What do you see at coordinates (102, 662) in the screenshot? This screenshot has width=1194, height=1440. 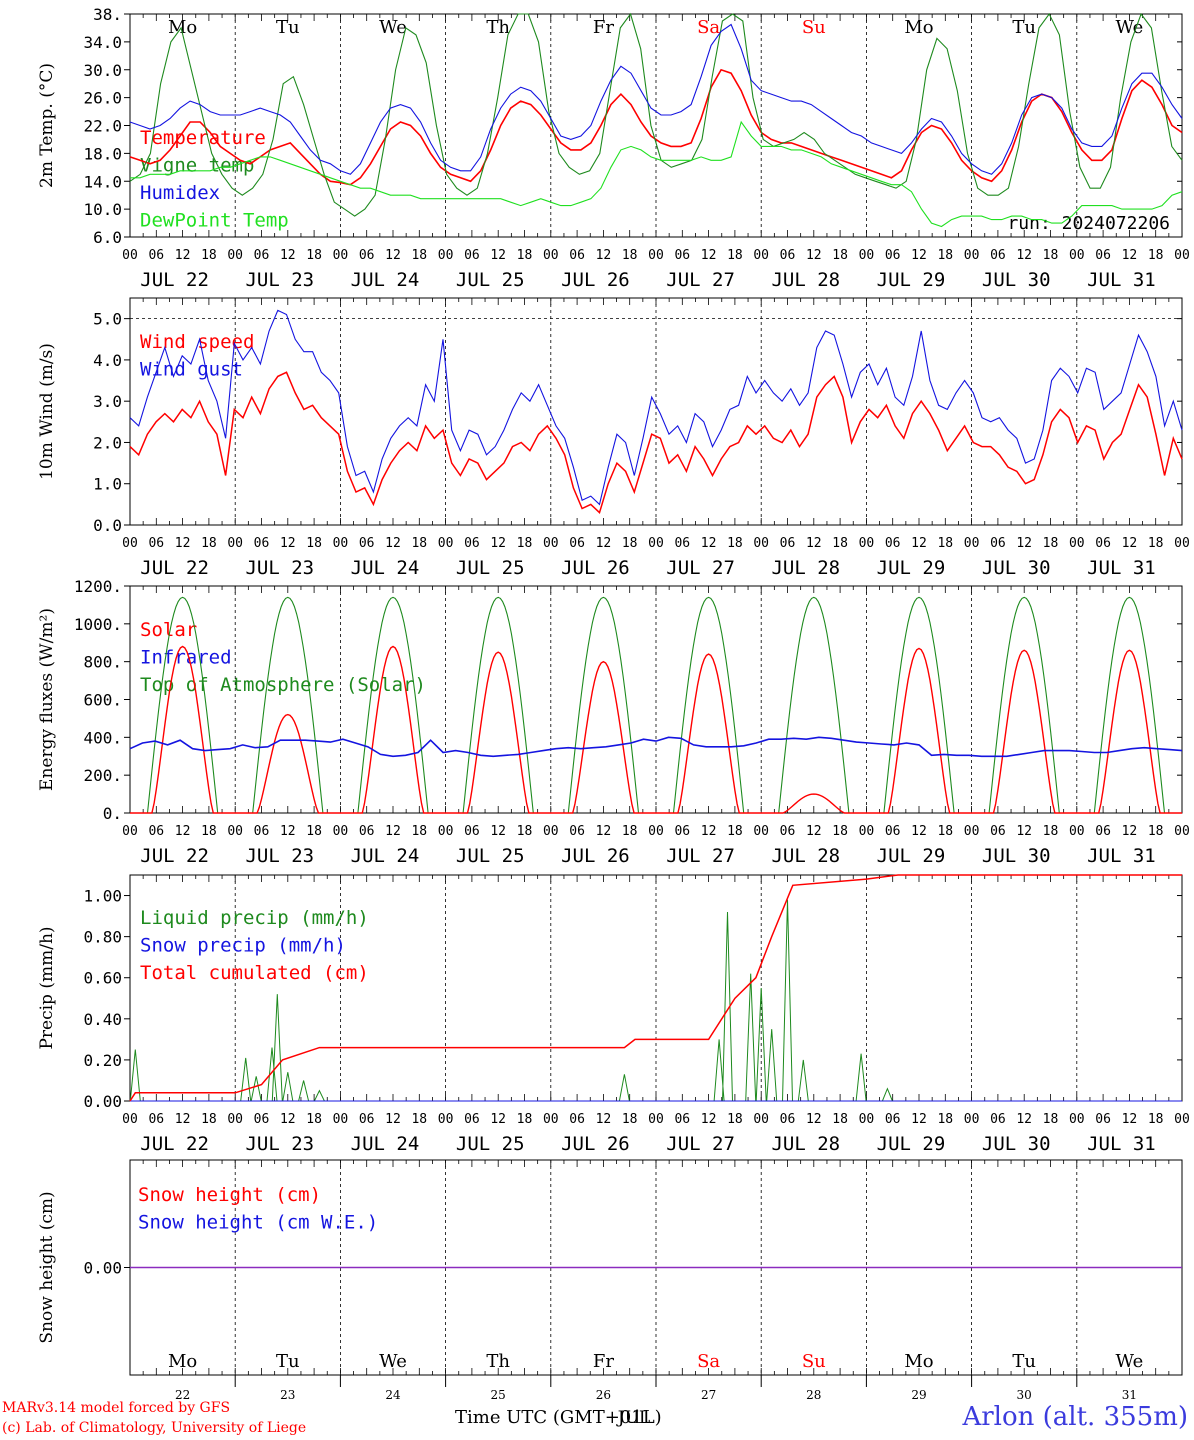 I see `y-tick-label: 800.` at bounding box center [102, 662].